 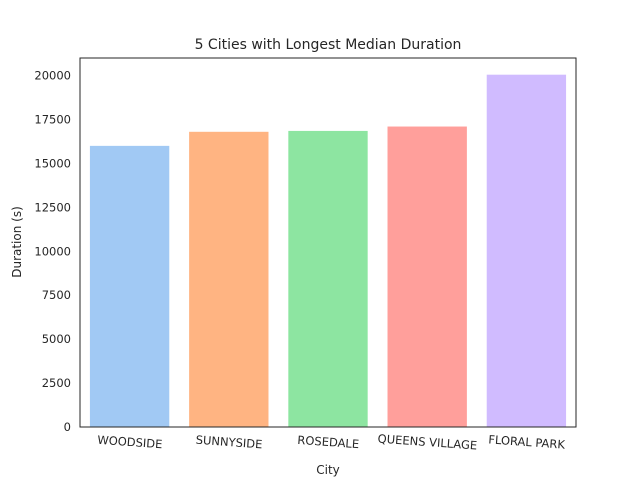 I want to click on chart-title: 5 Cities with Longest Median Duration, so click(x=328, y=45).